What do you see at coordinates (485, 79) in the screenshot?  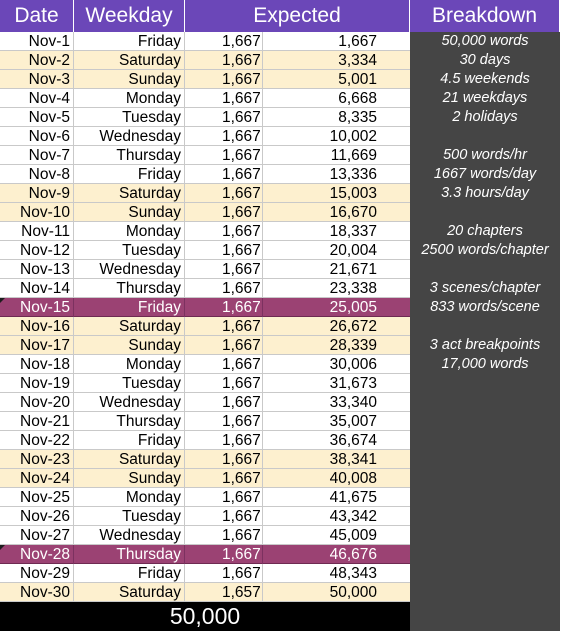 I see `breakdown-note: 4.5 weekends` at bounding box center [485, 79].